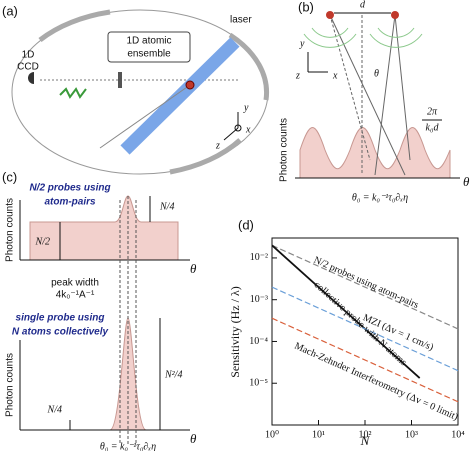 This screenshot has height=451, width=474. I want to click on theta-label: θ, so click(376, 73).